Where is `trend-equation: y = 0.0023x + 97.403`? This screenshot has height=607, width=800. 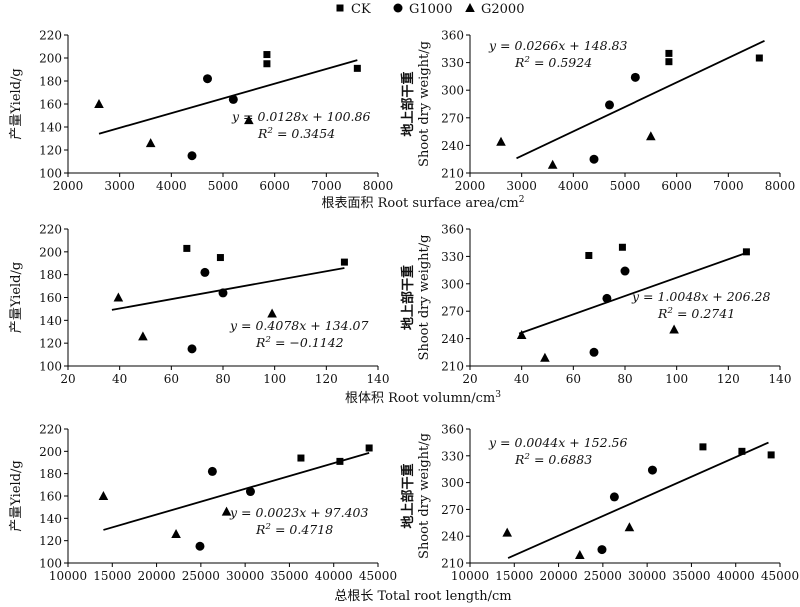
trend-equation: y = 0.0023x + 97.403 is located at coordinates (298, 512).